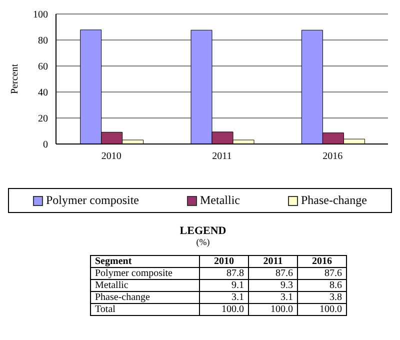 Image resolution: width=400 pixels, height=340 pixels. What do you see at coordinates (92, 200) in the screenshot?
I see `legend-label: Polymer composite` at bounding box center [92, 200].